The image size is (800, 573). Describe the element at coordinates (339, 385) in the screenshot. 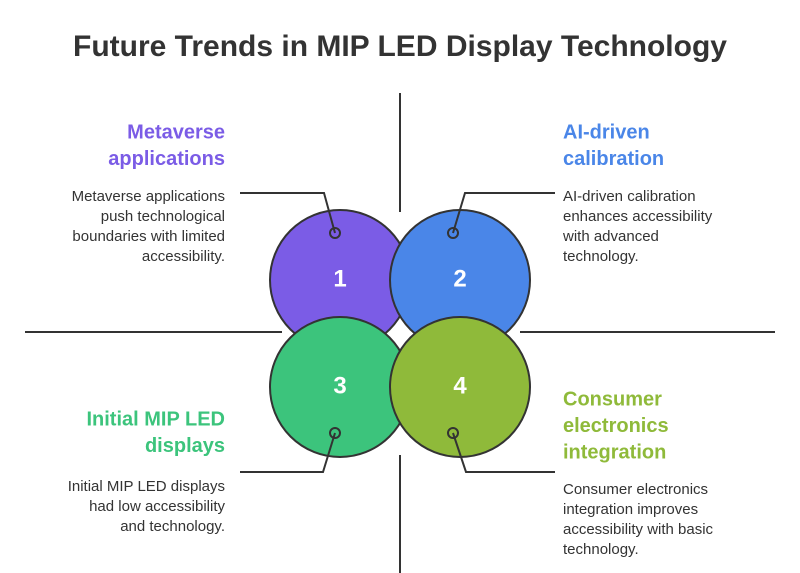

I see `number: 3` at that location.